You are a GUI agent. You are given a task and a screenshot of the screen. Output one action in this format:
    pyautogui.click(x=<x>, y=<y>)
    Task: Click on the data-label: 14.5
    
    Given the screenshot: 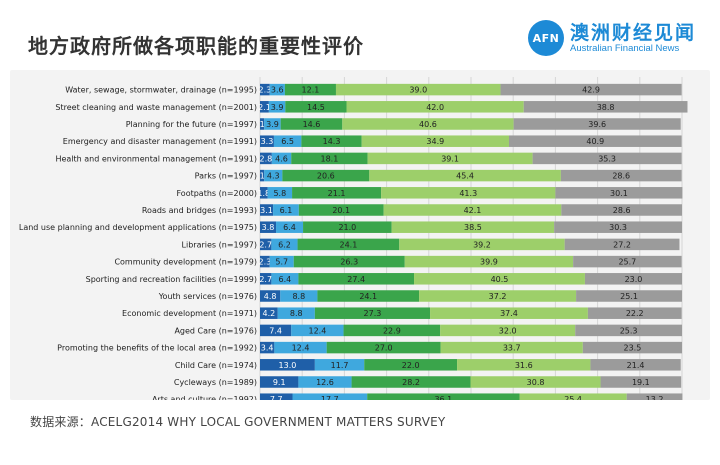 What is the action you would take?
    pyautogui.click(x=316, y=107)
    